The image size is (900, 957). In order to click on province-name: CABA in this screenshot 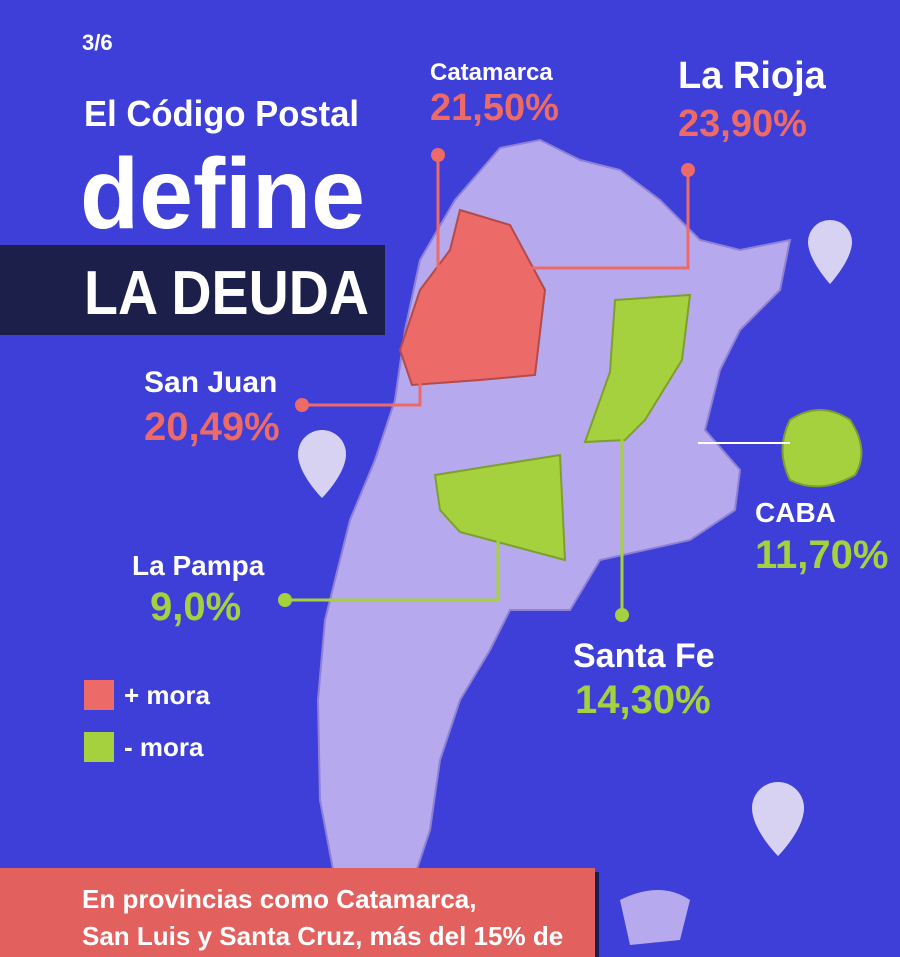, I will do `click(795, 512)`.